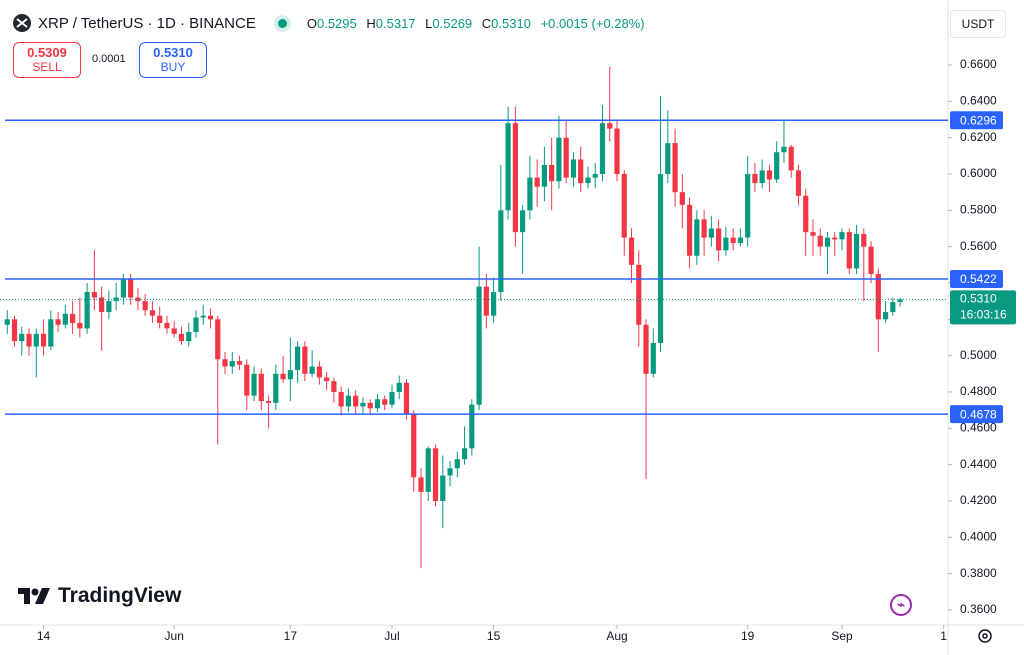 The width and height of the screenshot is (1024, 655). What do you see at coordinates (429, 23) in the screenshot?
I see `ohlc-label: L` at bounding box center [429, 23].